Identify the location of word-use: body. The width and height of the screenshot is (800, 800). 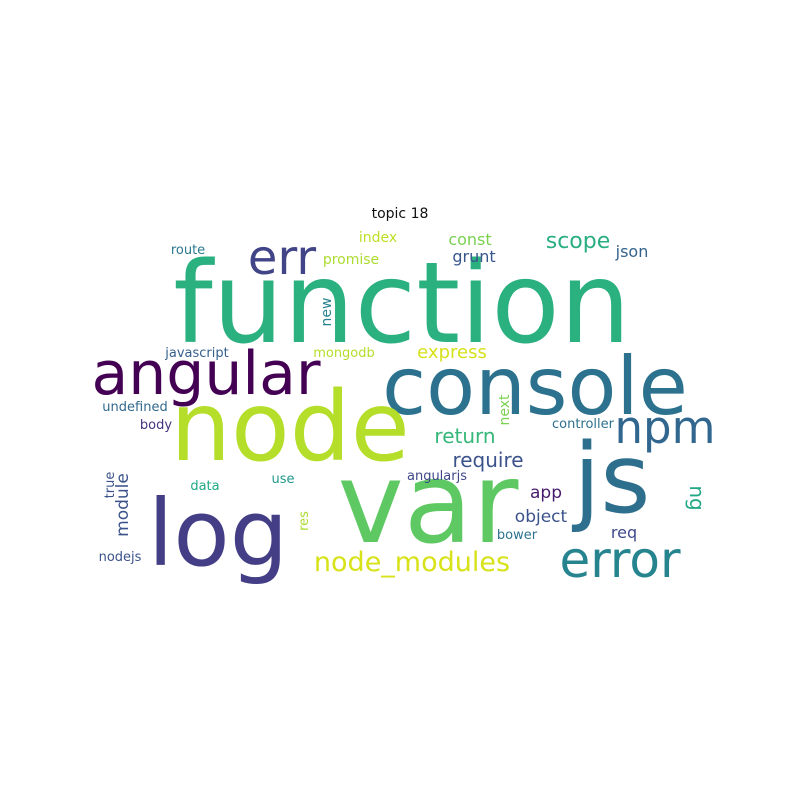
(156, 425).